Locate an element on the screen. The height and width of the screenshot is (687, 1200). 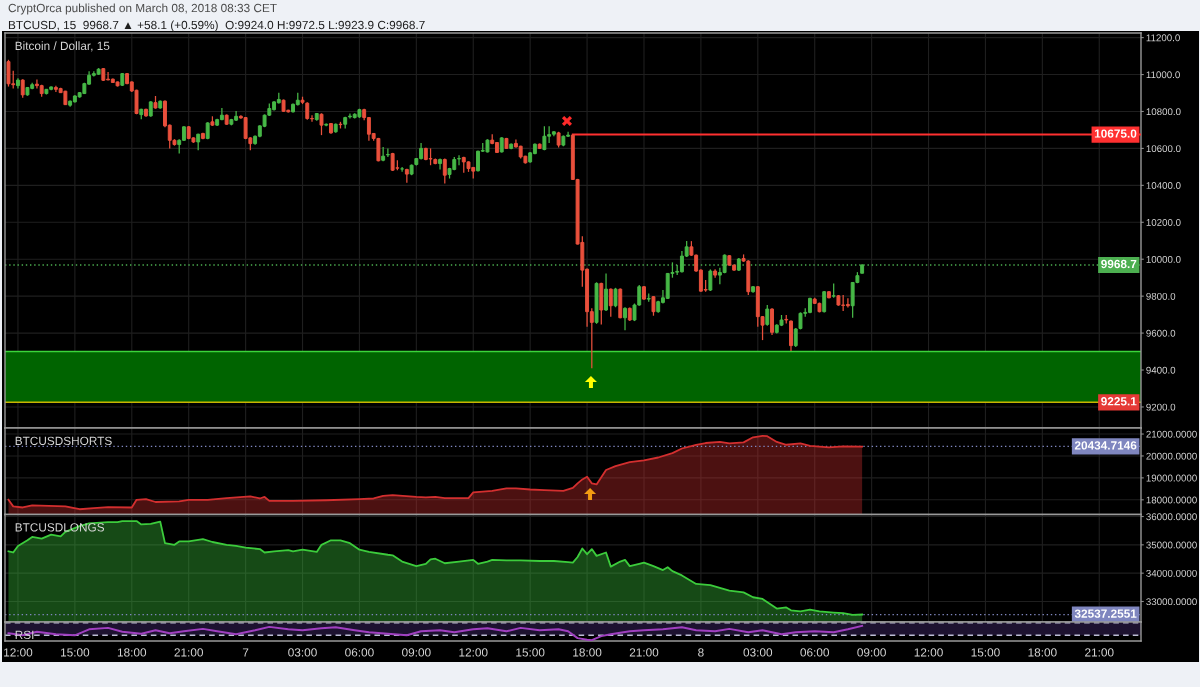
y-tick-label: 36000.0000 is located at coordinates (1171, 517).